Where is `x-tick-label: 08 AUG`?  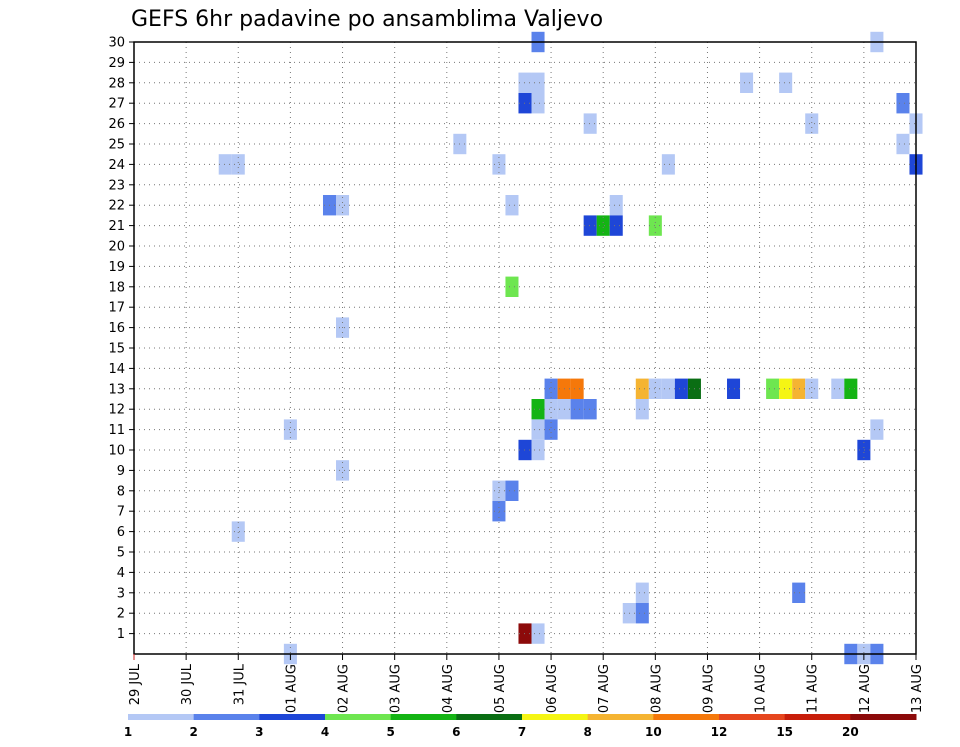
x-tick-label: 08 AUG is located at coordinates (656, 688).